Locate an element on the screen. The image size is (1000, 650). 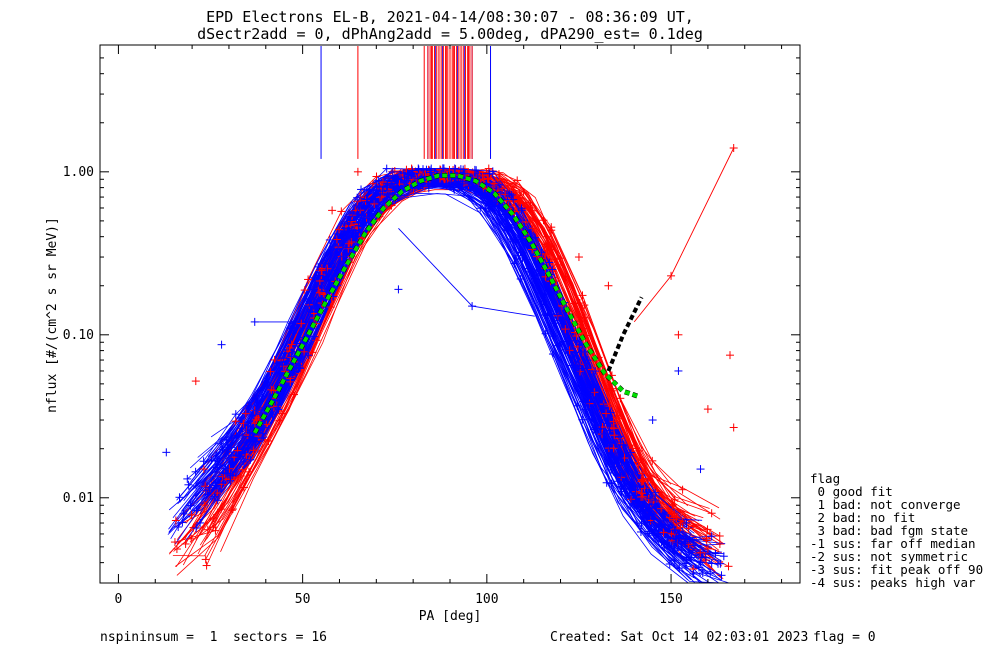
blue-outlier-point is located at coordinates (700, 469).